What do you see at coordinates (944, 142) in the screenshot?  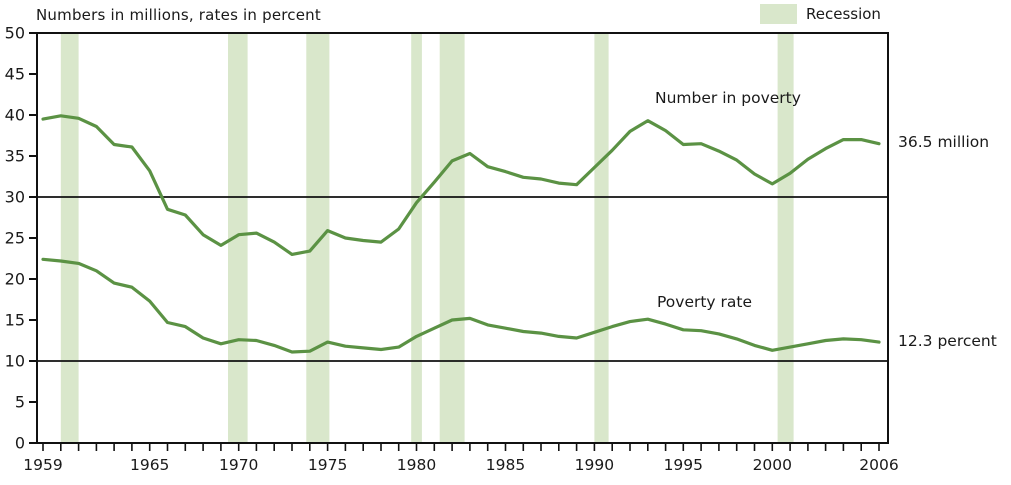 I see `end-annotation-number-in-poverty: 36.5 million` at bounding box center [944, 142].